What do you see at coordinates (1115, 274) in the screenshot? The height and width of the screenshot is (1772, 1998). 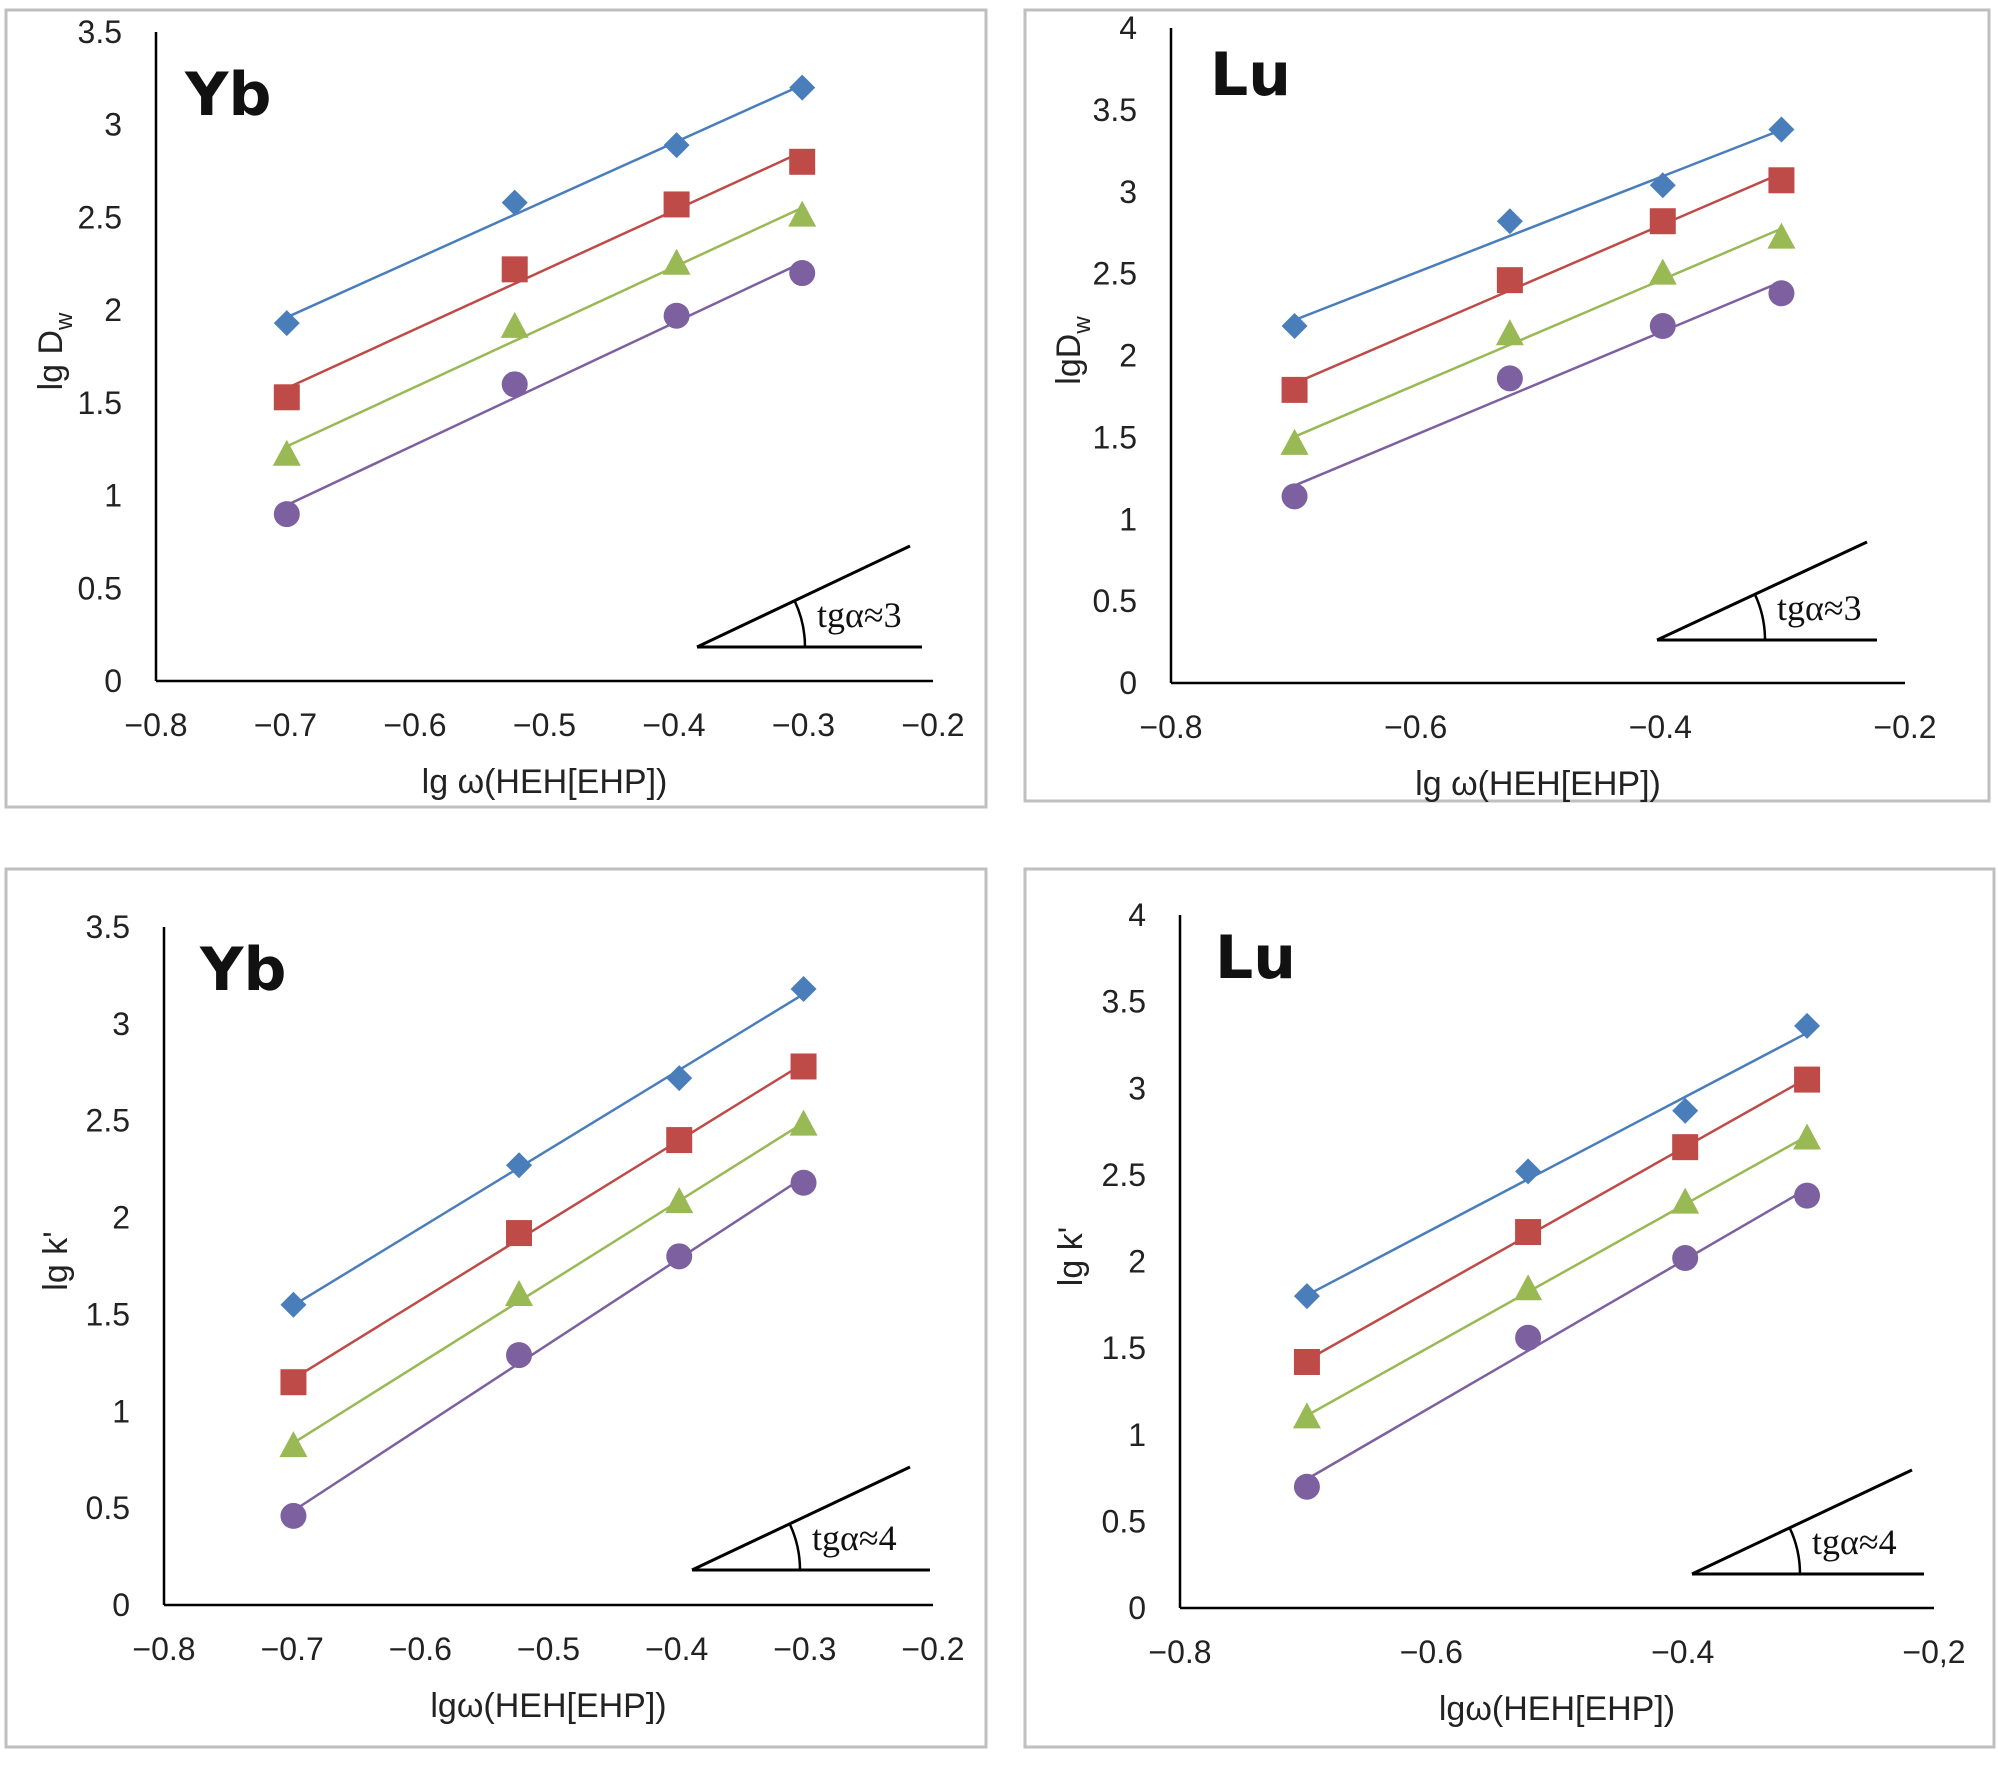 I see `y-tick-label: 2.5` at bounding box center [1115, 274].